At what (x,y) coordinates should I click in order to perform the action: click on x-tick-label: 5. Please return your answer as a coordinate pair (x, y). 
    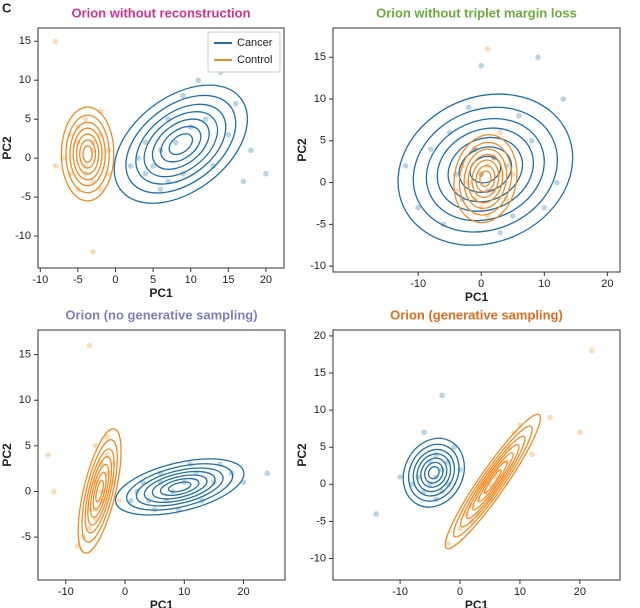
    Looking at the image, I should click on (153, 280).